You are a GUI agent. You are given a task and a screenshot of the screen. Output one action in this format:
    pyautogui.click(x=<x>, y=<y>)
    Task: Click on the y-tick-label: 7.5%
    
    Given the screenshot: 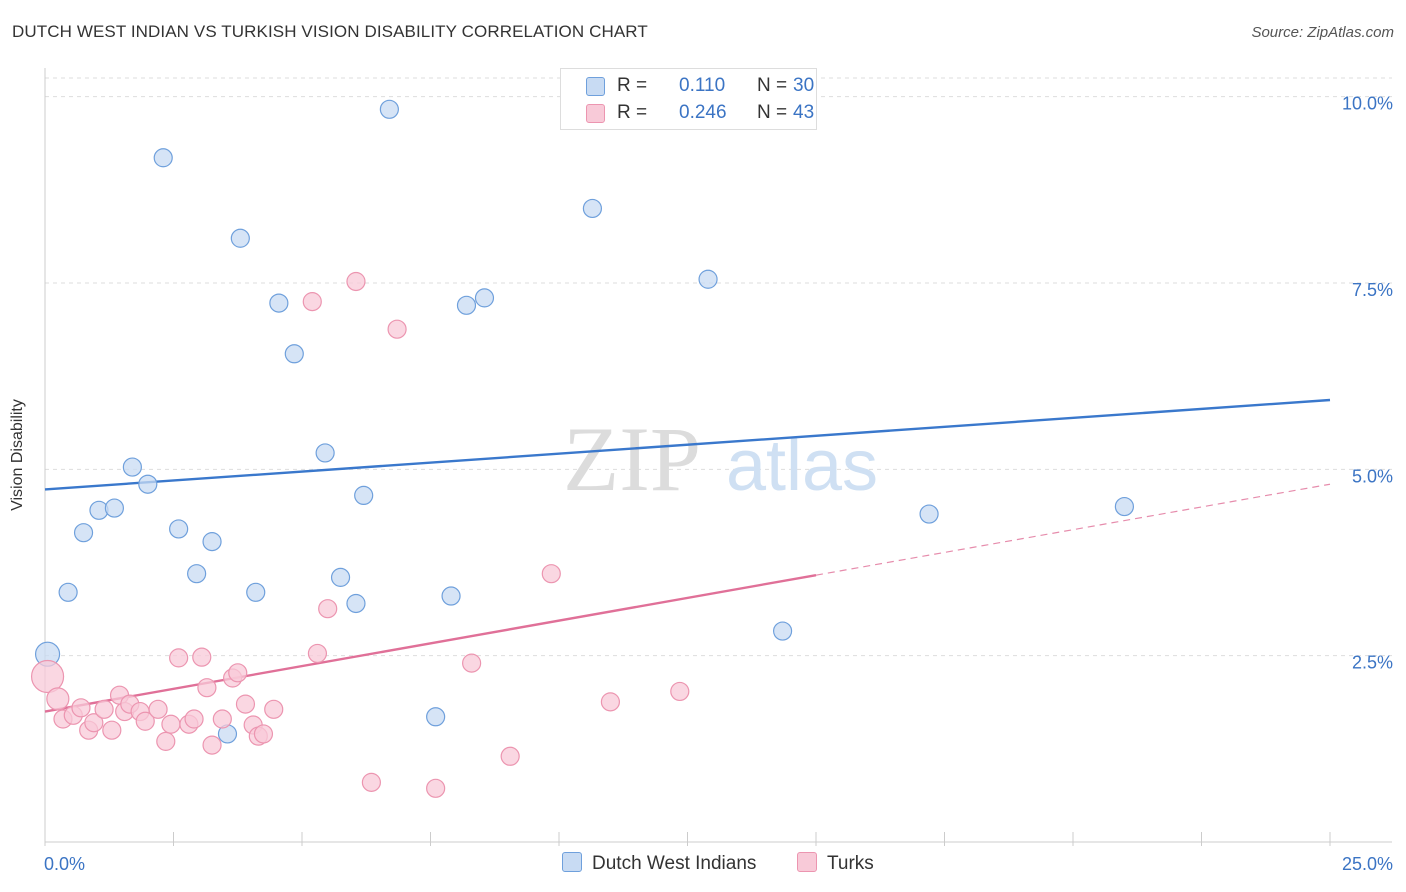 What is the action you would take?
    pyautogui.click(x=1372, y=290)
    